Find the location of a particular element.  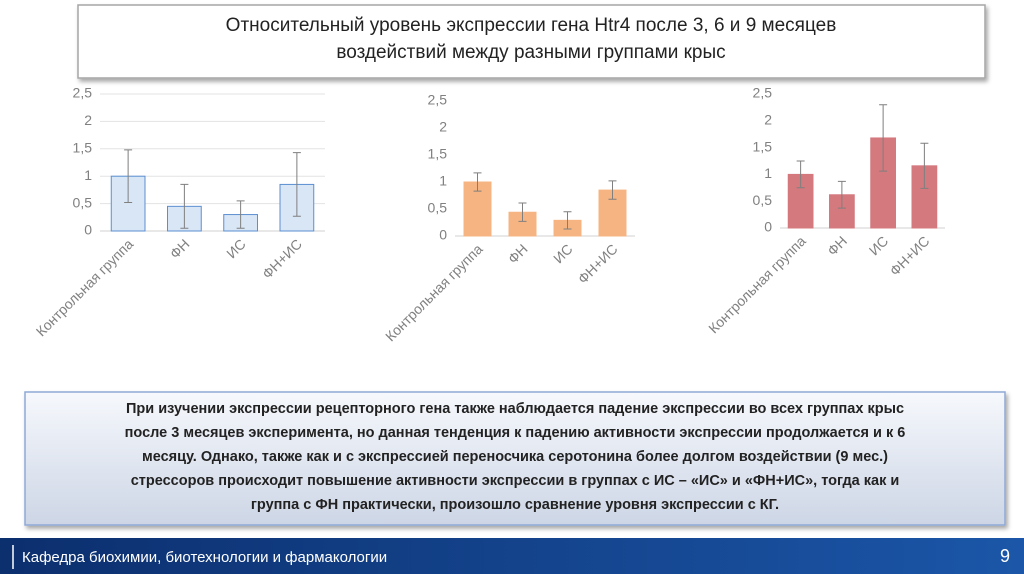

page-number: 9 is located at coordinates (1005, 556).